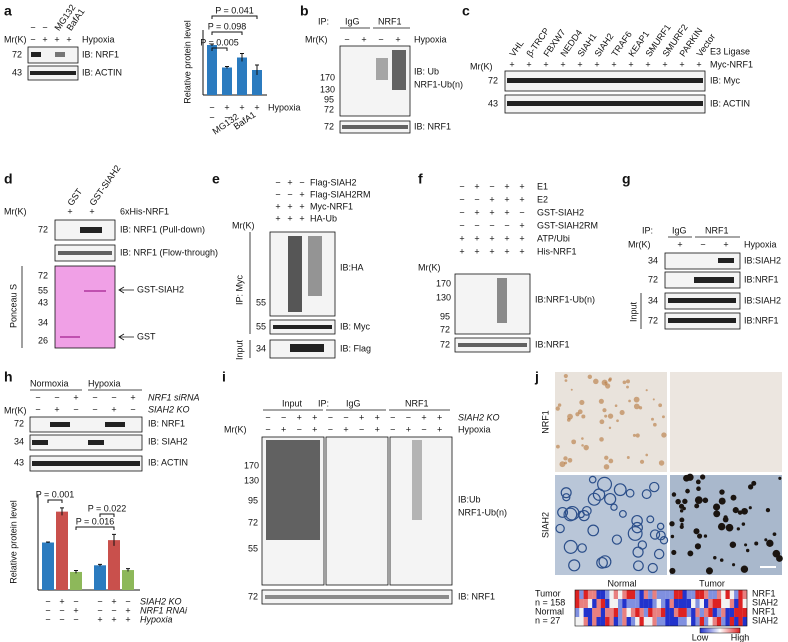 The width and height of the screenshot is (788, 642). Describe the element at coordinates (43, 290) in the screenshot. I see `marker: 55` at that location.